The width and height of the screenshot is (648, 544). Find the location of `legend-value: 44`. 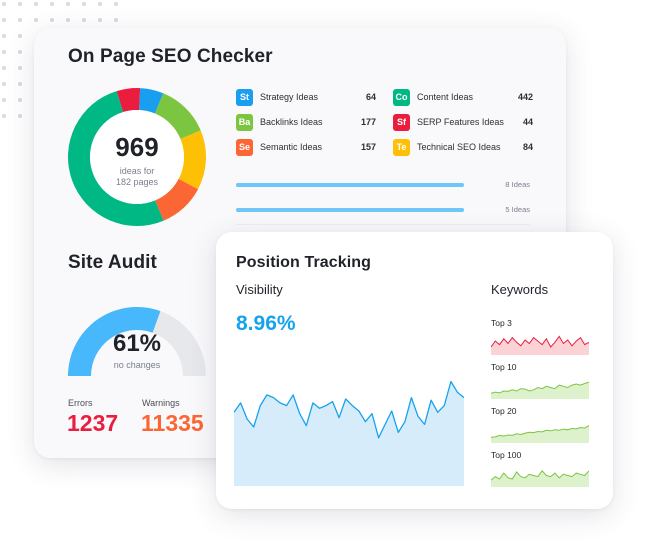

legend-value: 44 is located at coordinates (527, 122).